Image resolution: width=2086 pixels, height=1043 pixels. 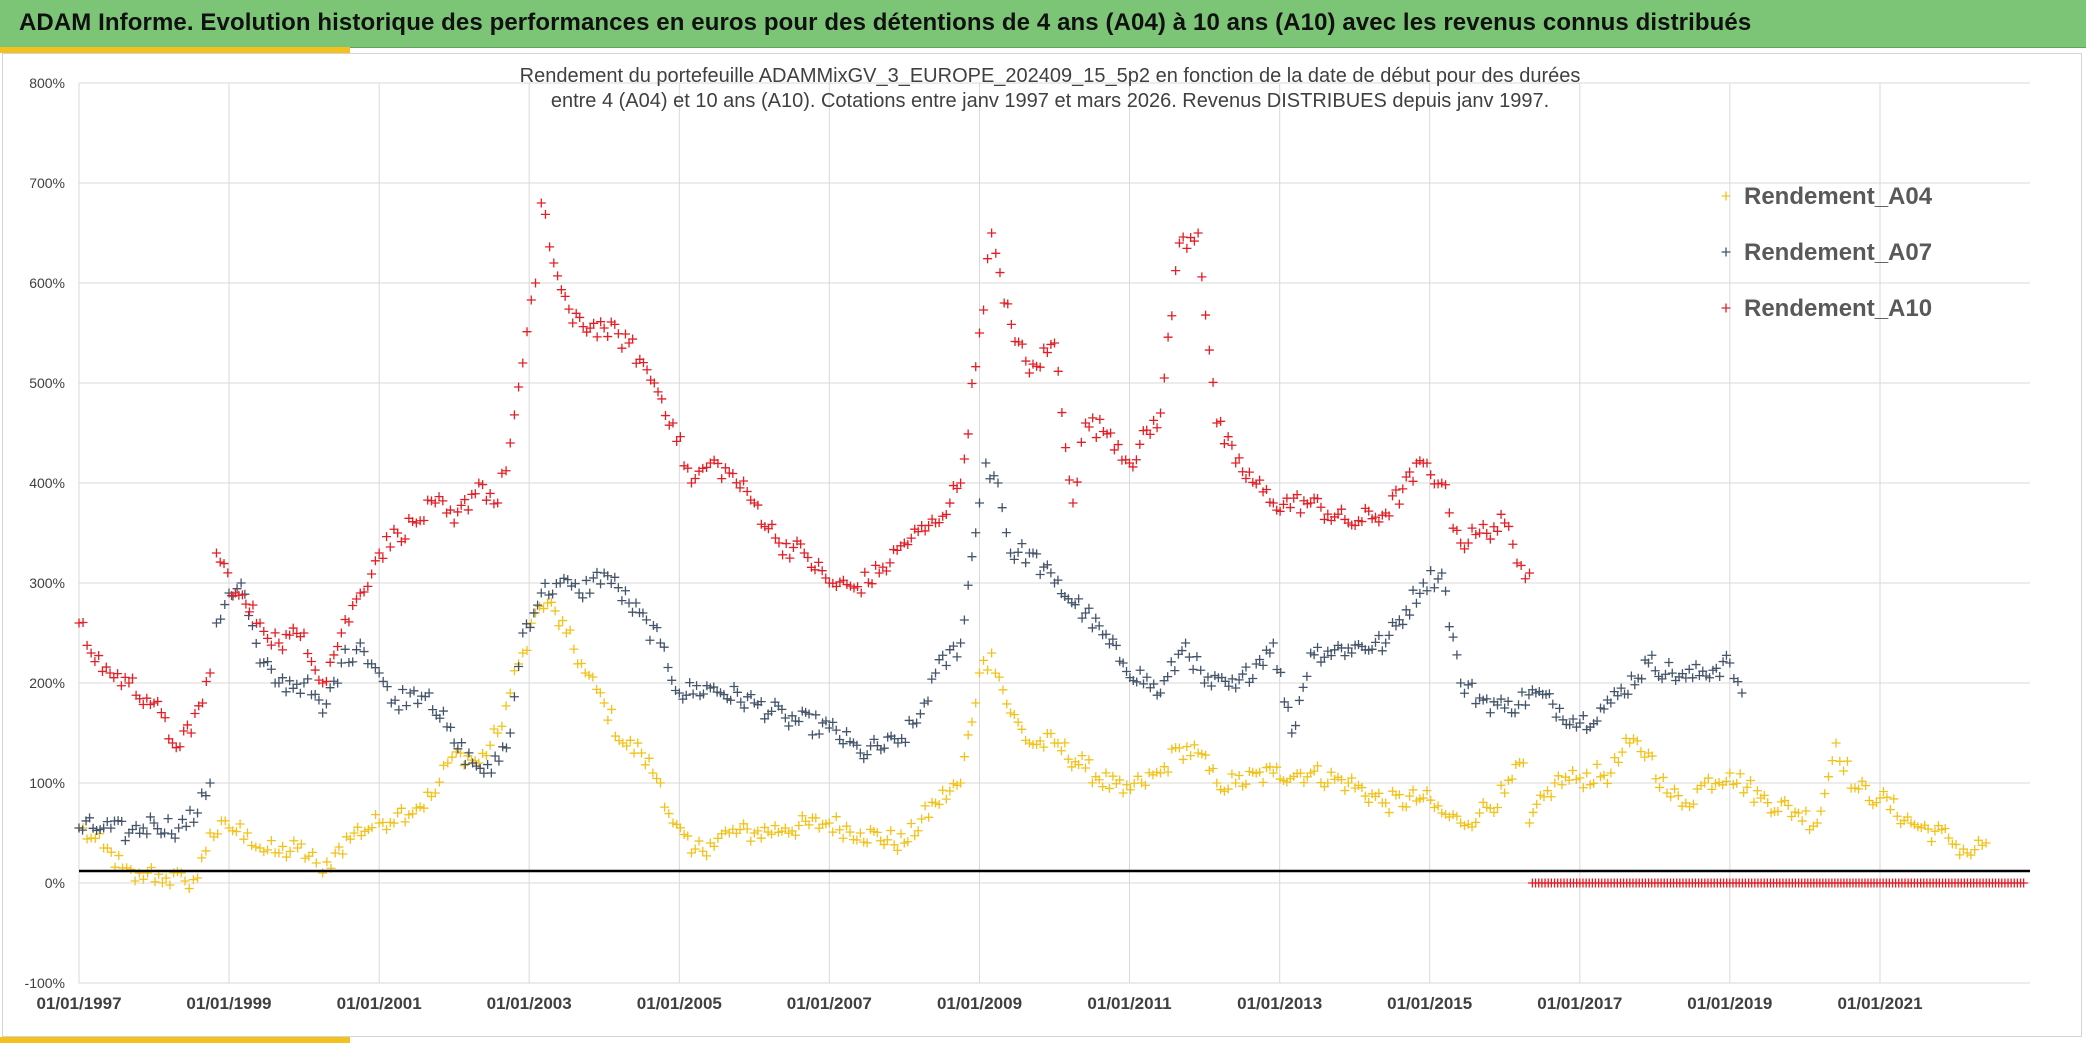 I want to click on y-tick-label: 500%, so click(x=47, y=383).